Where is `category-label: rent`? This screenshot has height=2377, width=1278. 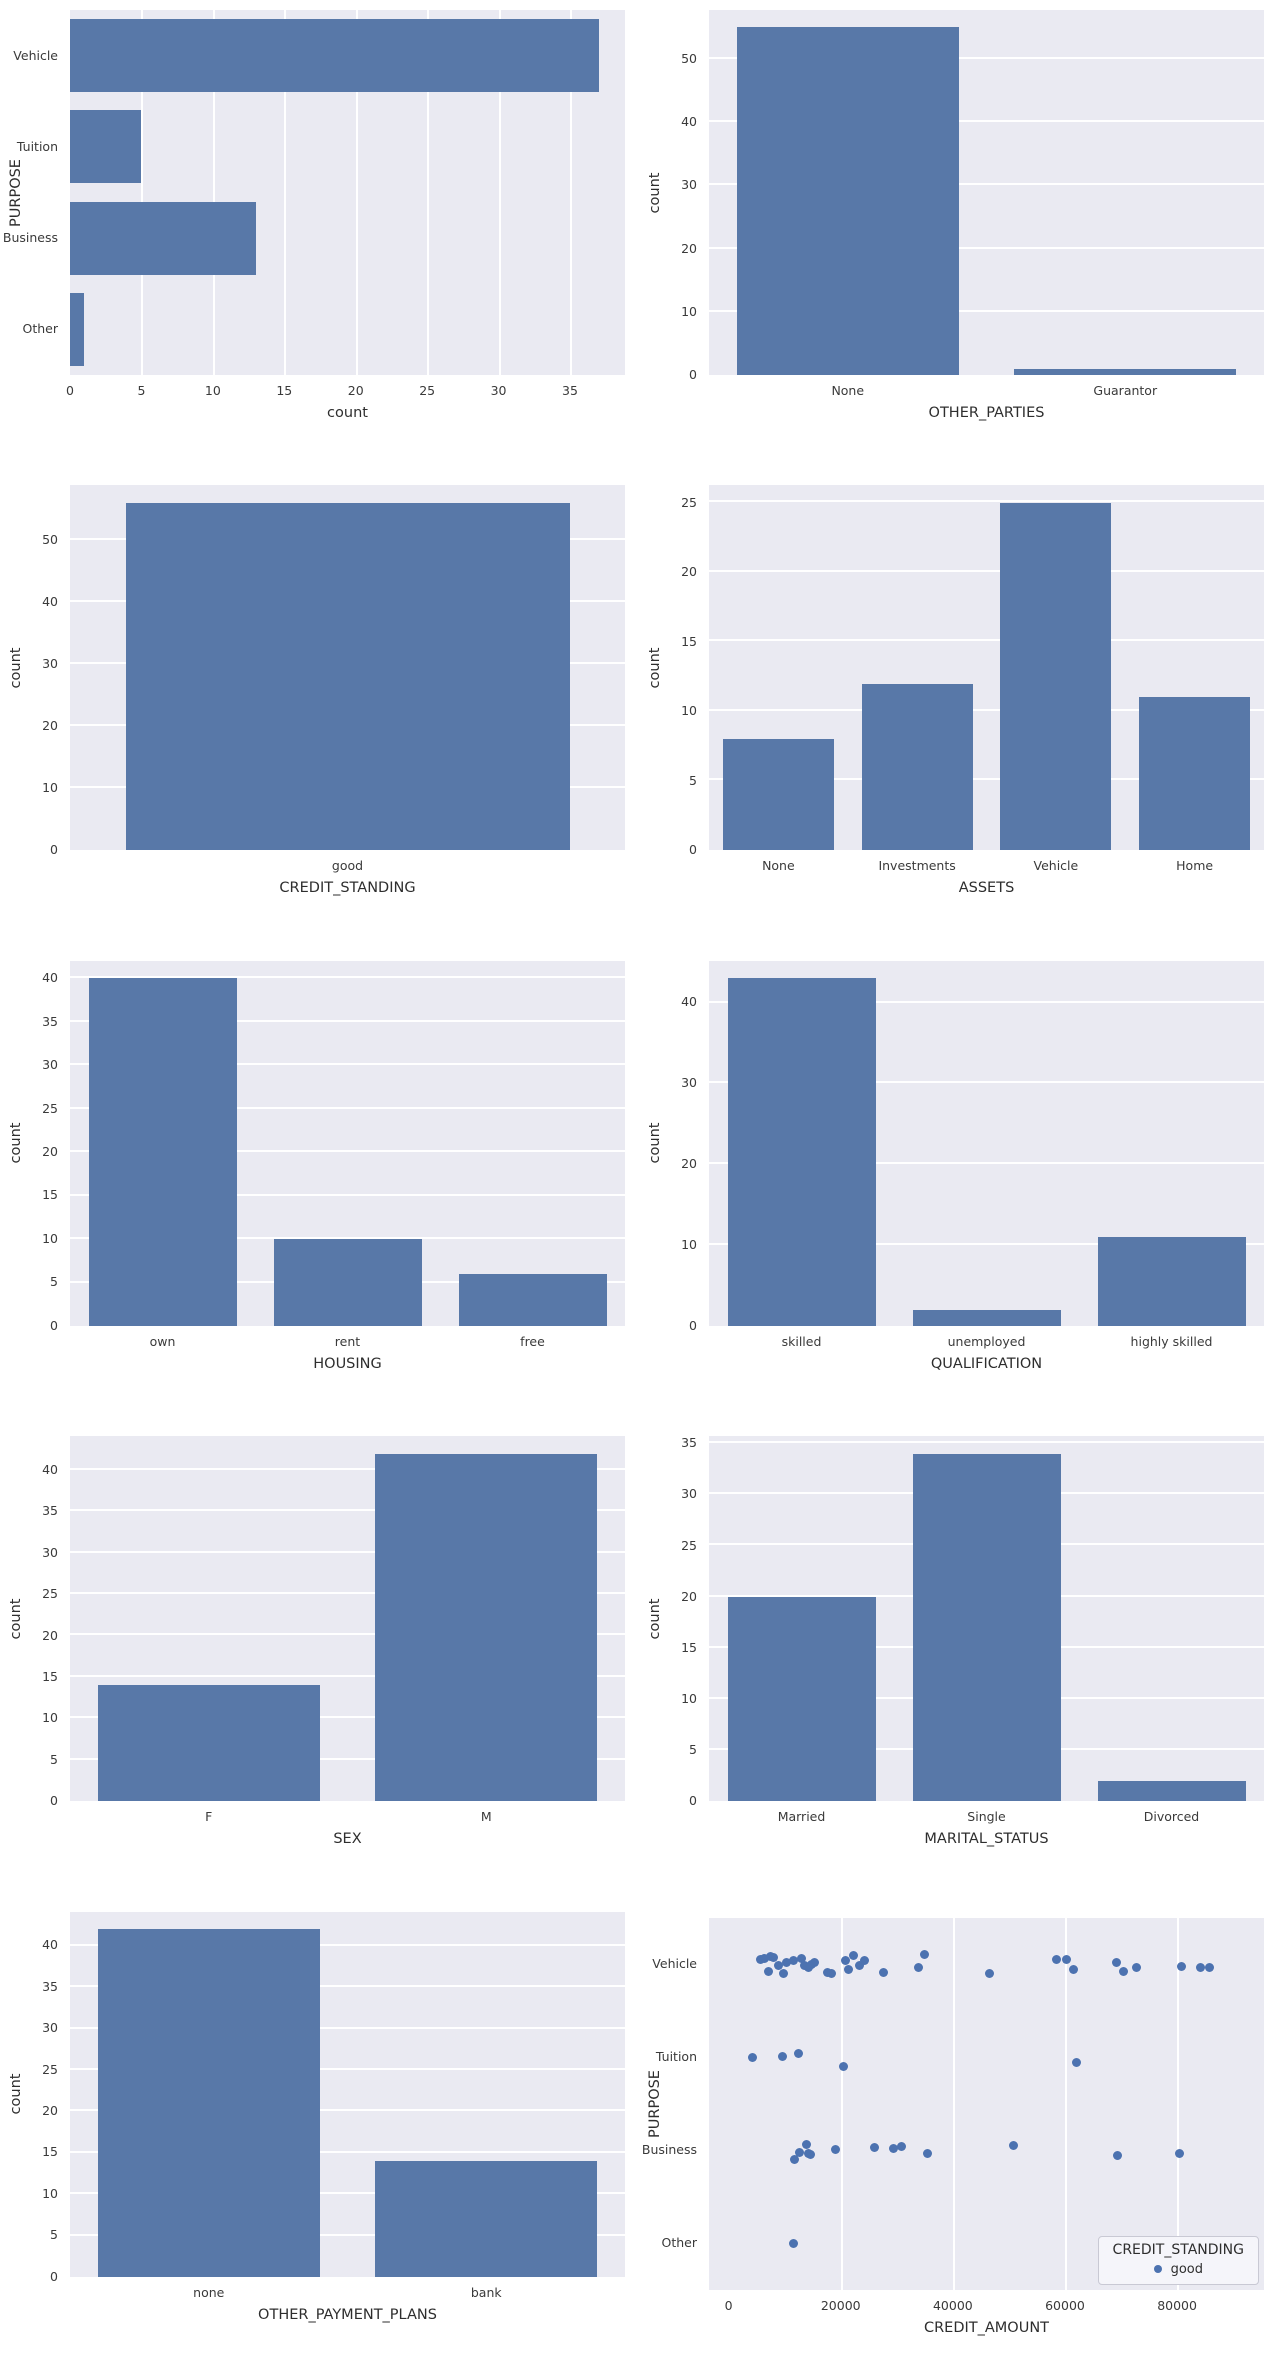 category-label: rent is located at coordinates (347, 1341).